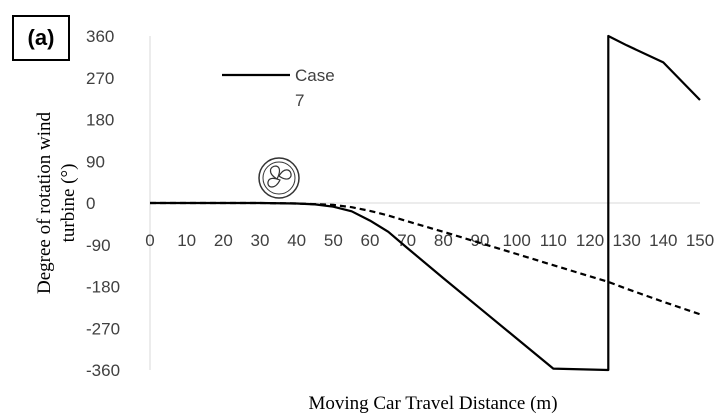 The height and width of the screenshot is (418, 718). I want to click on y-tick-label: 180, so click(100, 120).